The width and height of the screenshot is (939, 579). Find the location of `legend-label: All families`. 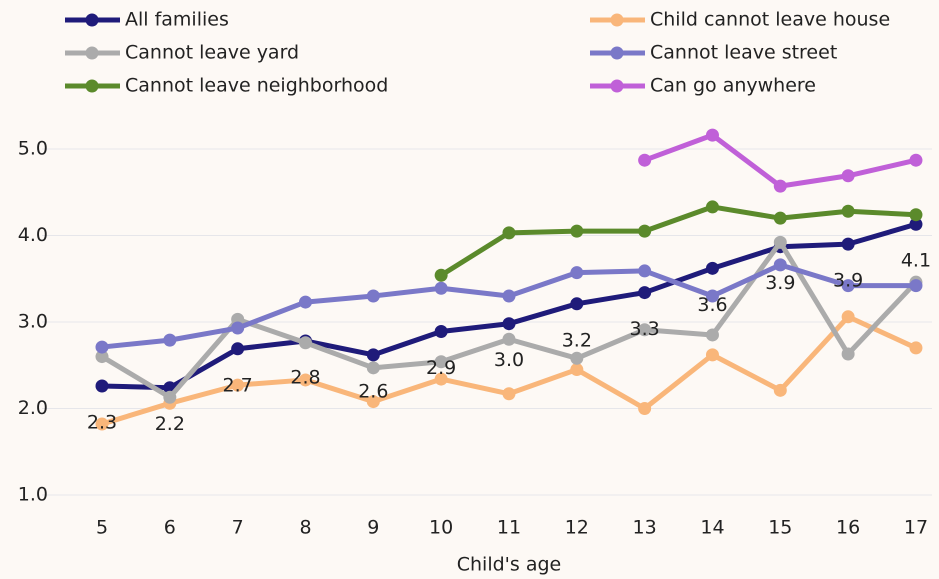

legend-label: All families is located at coordinates (177, 20).